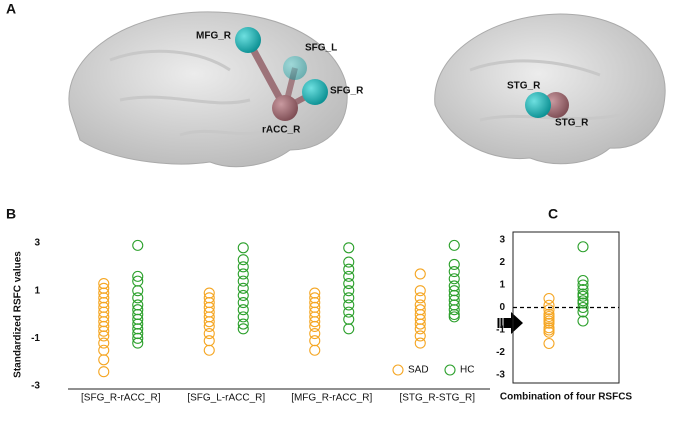  What do you see at coordinates (11, 214) in the screenshot?
I see `panel-label: B` at bounding box center [11, 214].